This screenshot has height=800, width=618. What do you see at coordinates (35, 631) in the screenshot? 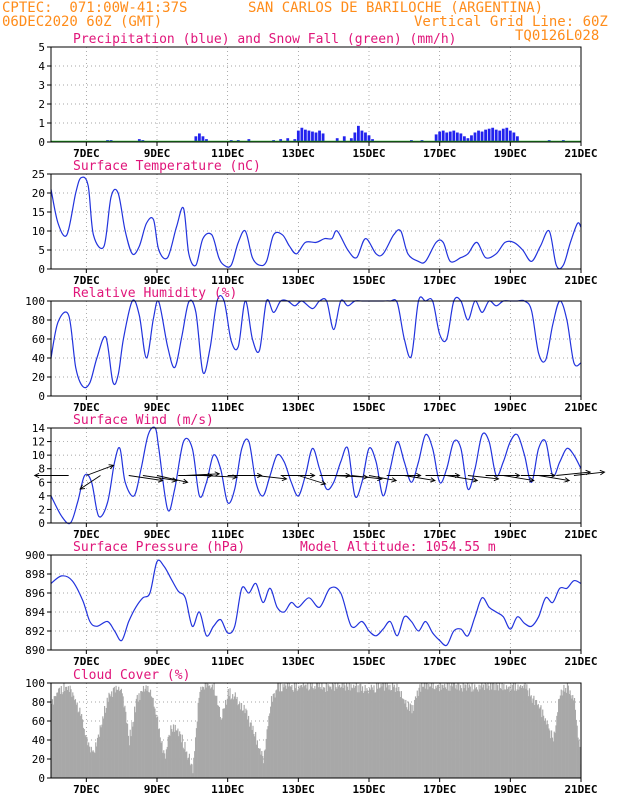
I see `y-tick-label: 892` at bounding box center [35, 631].